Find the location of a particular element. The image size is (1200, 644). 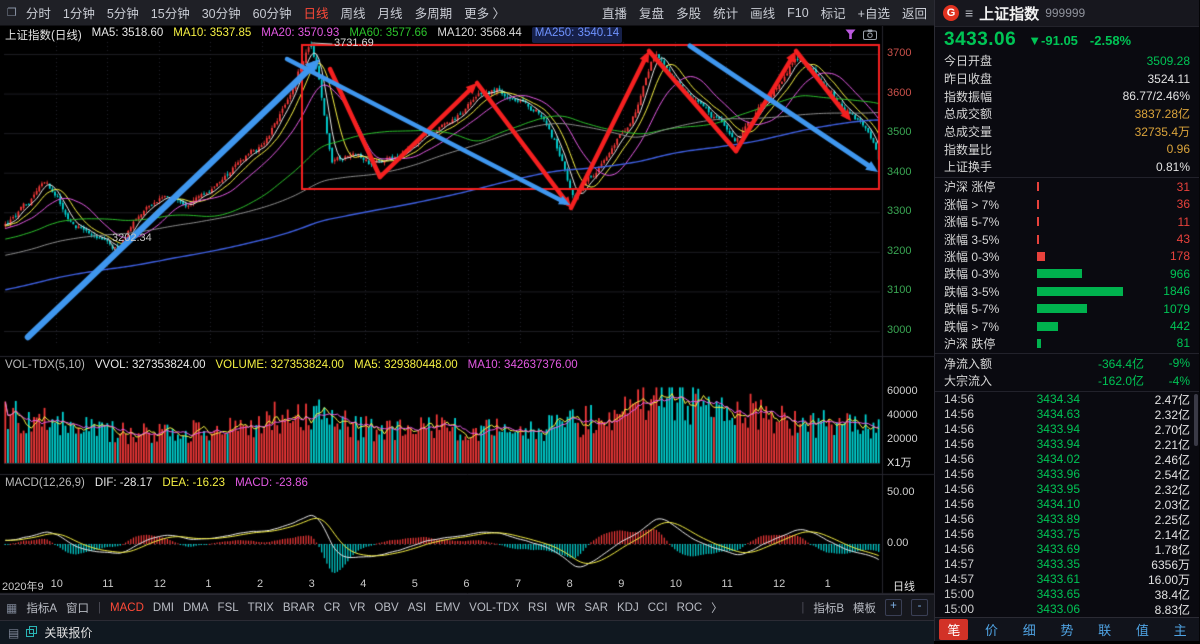

toolbar-action-多股: 多股 is located at coordinates (688, 12).